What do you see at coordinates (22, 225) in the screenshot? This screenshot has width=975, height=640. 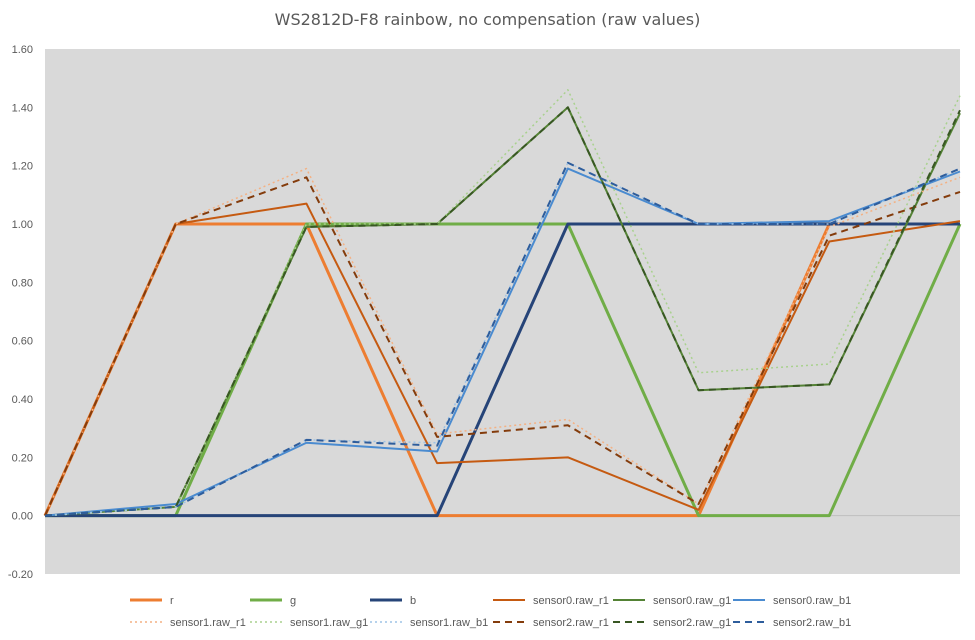 I see `y-tick-label: 1.00` at bounding box center [22, 225].